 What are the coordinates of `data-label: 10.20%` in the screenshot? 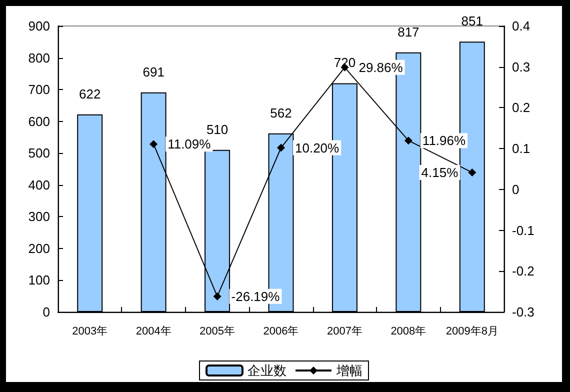 It's located at (317, 148).